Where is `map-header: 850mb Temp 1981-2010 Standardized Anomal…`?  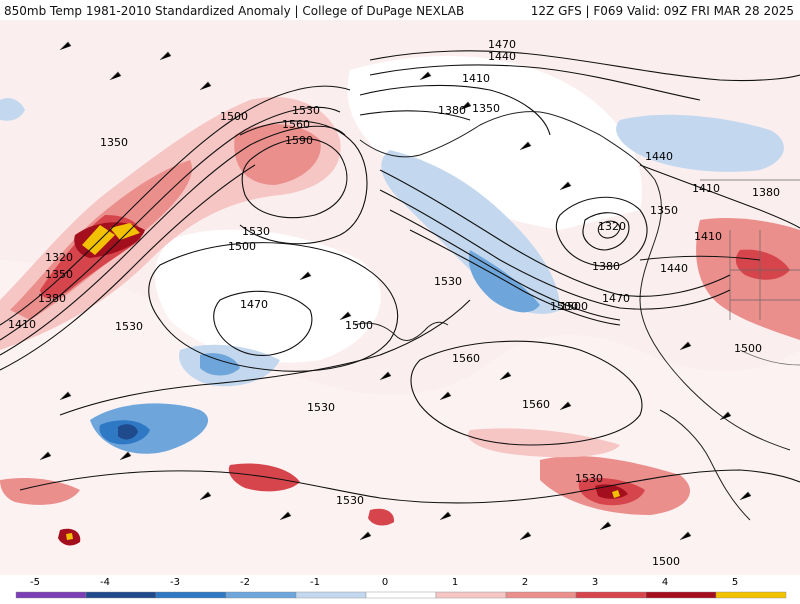 map-header: 850mb Temp 1981-2010 Standardized Anomal… is located at coordinates (400, 10).